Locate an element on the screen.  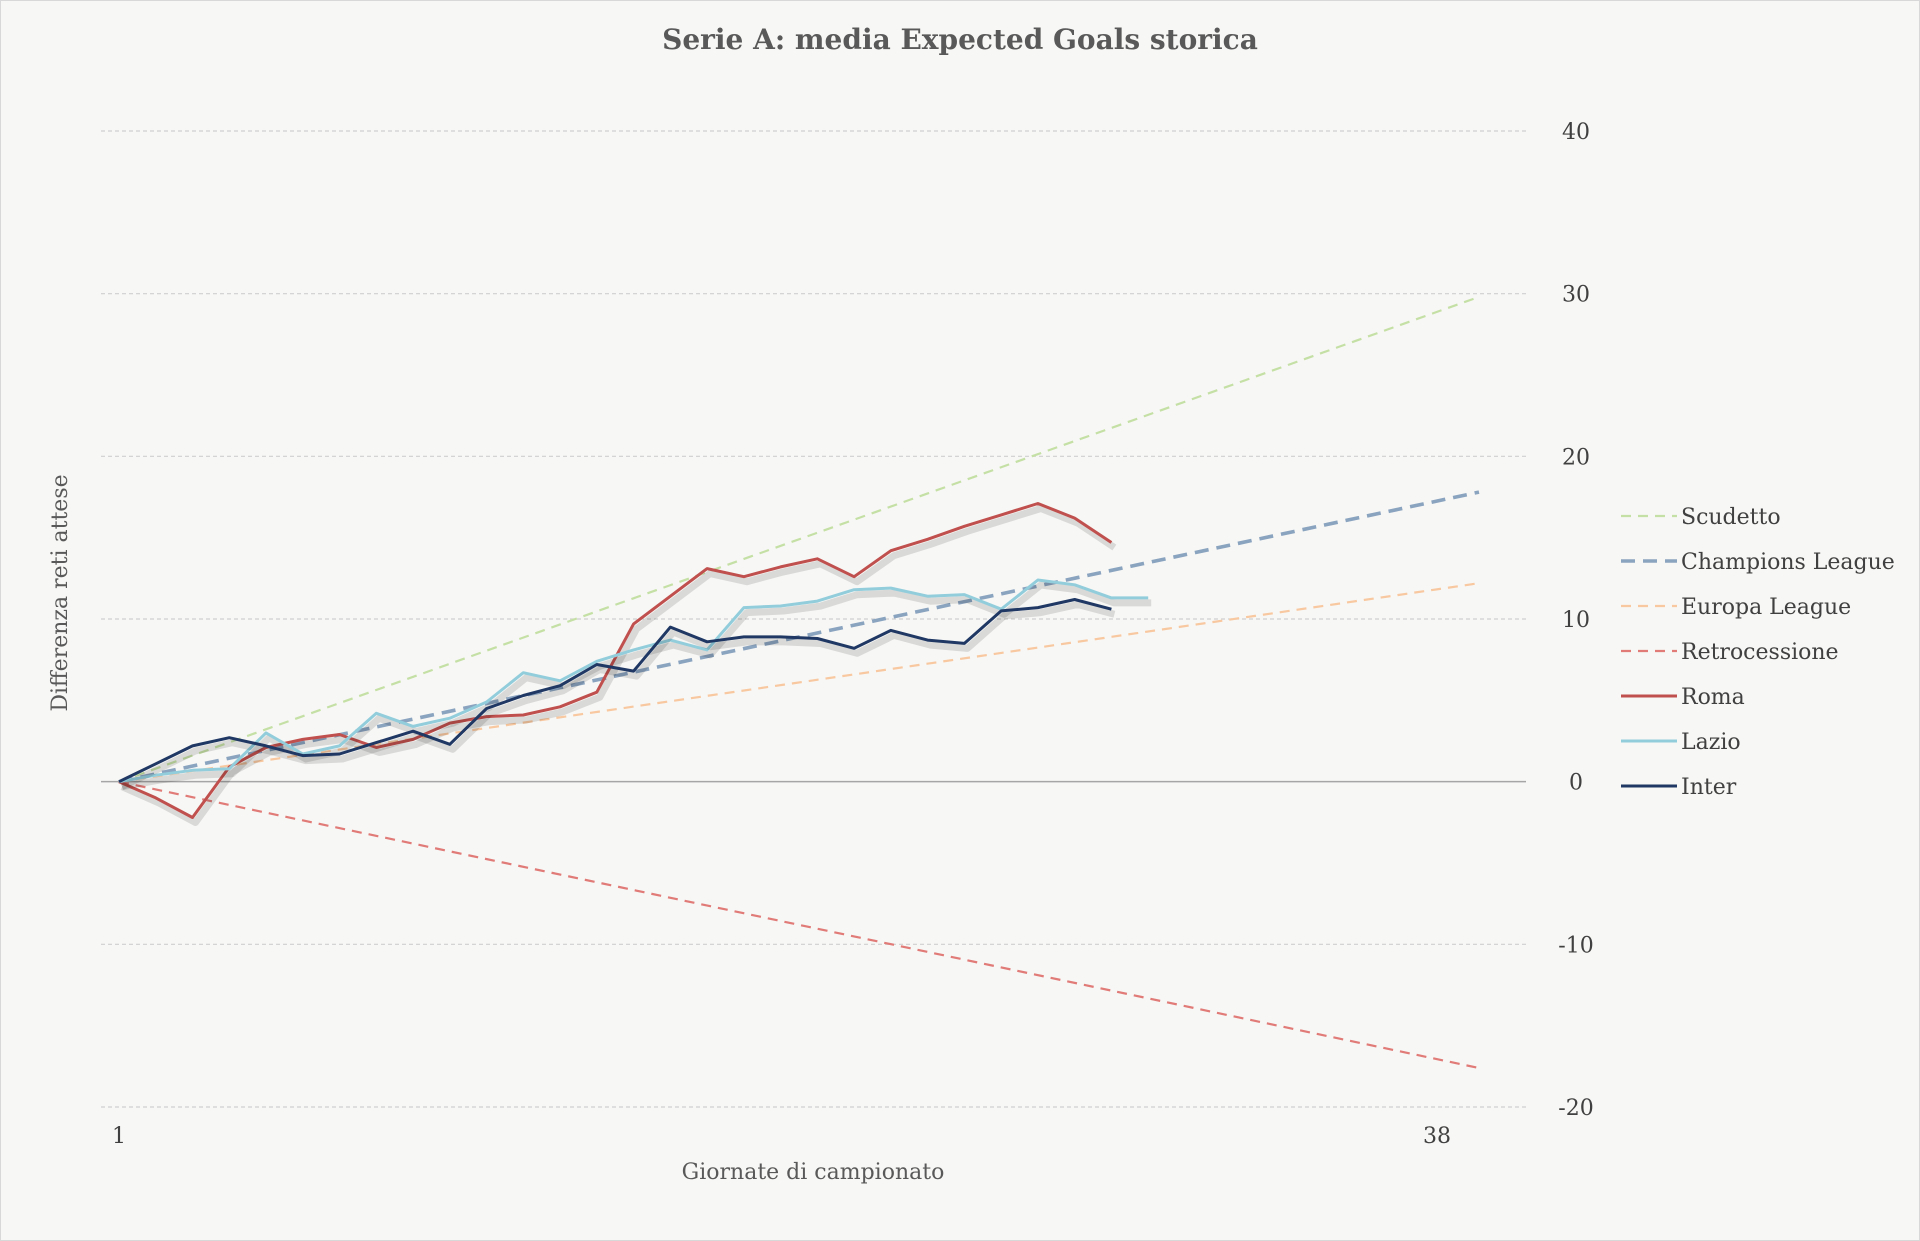
x-tick-label: 38 is located at coordinates (1437, 1136).